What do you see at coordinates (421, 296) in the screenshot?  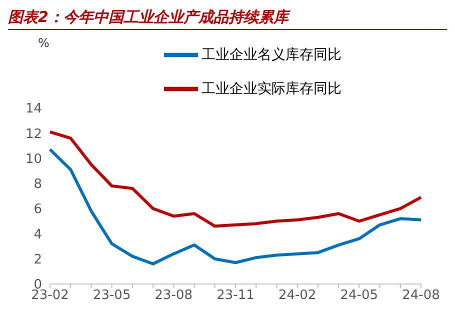 I see `x-tick-label: 24-08` at bounding box center [421, 296].